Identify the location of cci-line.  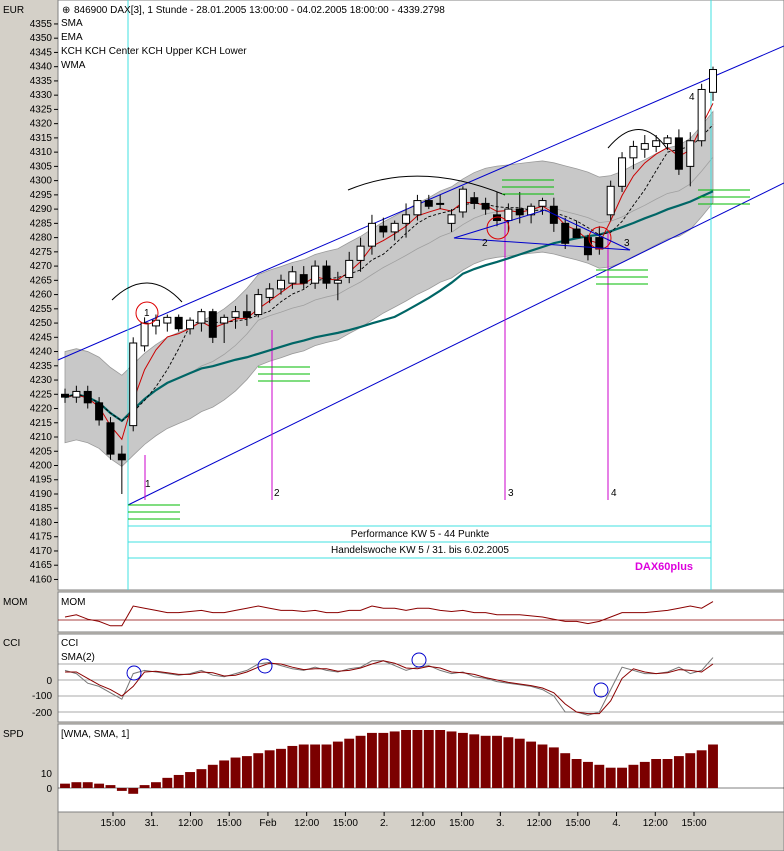
(389, 686).